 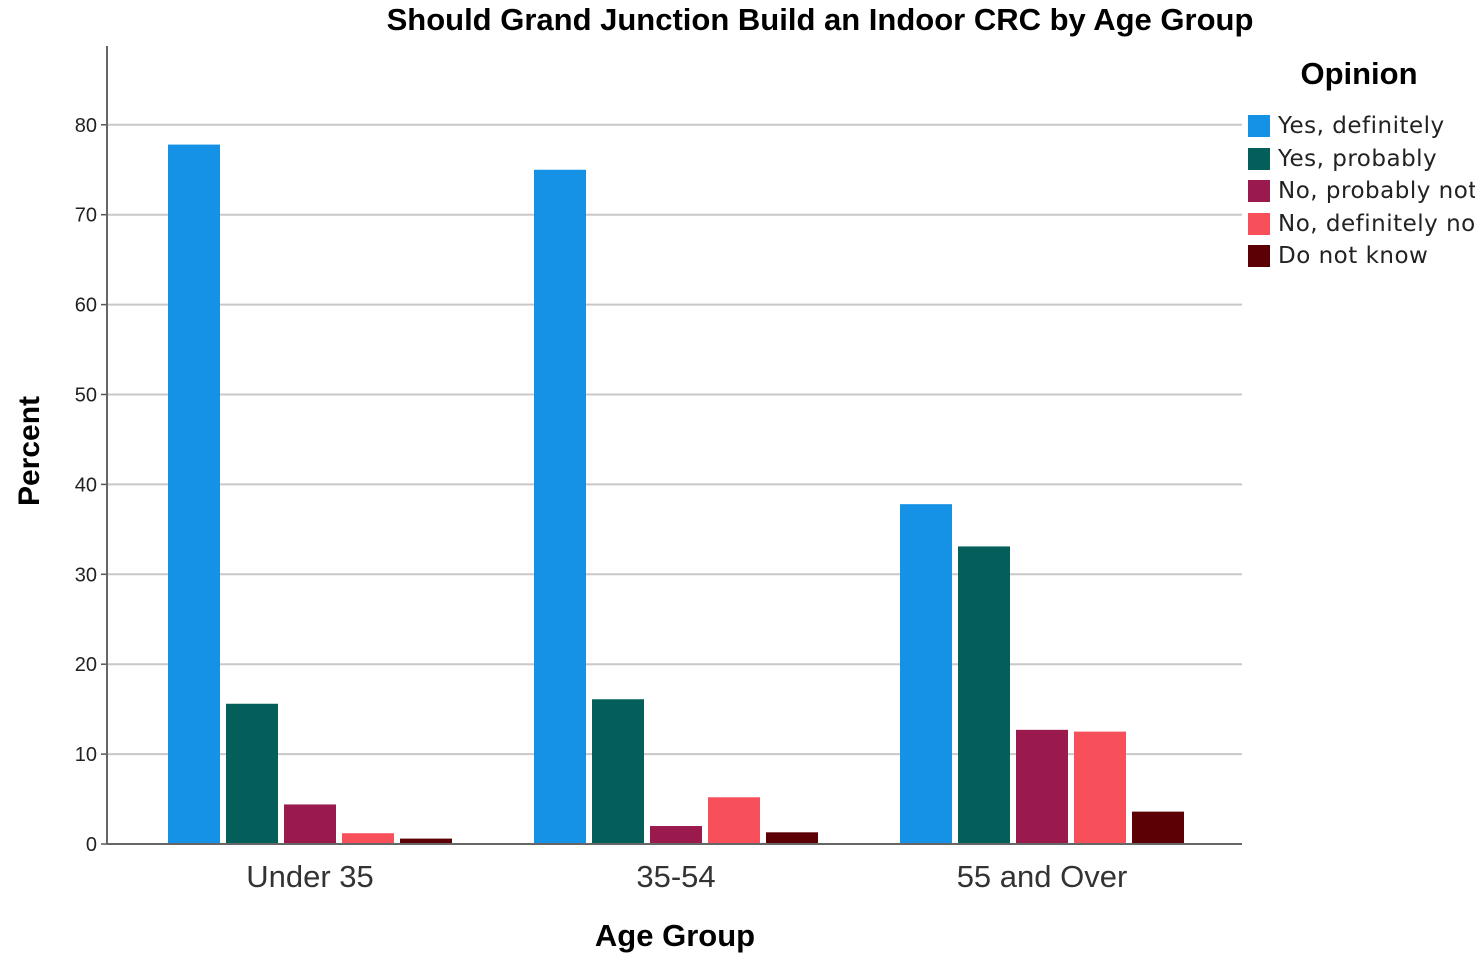 I want to click on bar-no-probably-not-55-and-over, so click(x=1042, y=786).